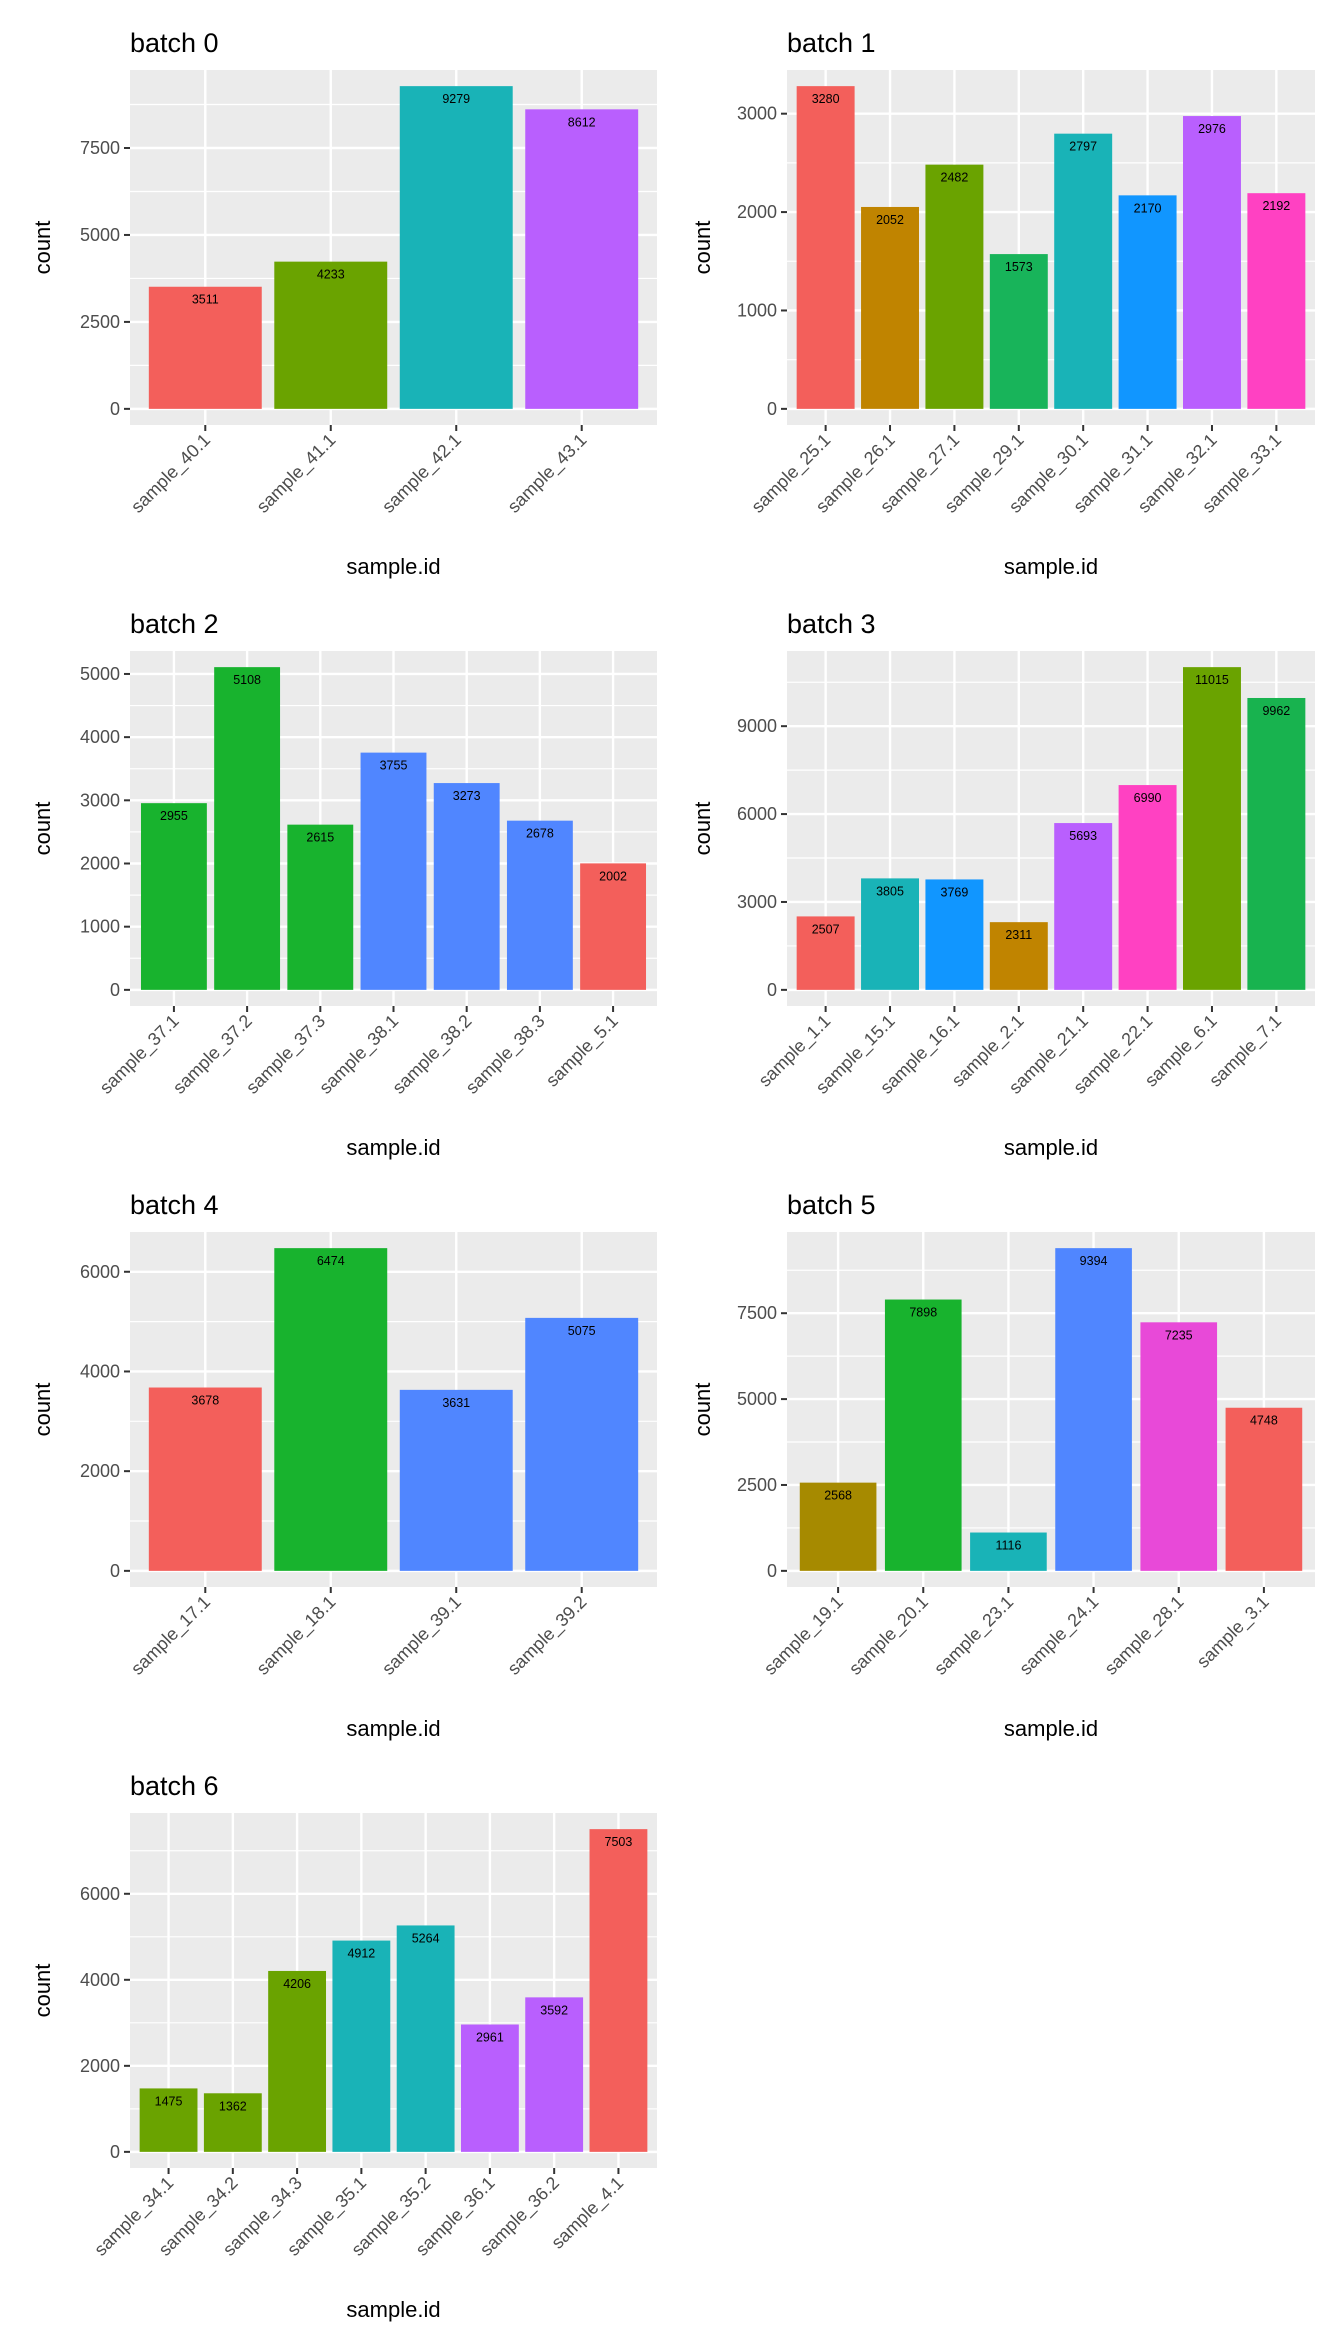  Describe the element at coordinates (297, 2061) in the screenshot. I see `bar-sample_34.3` at that location.